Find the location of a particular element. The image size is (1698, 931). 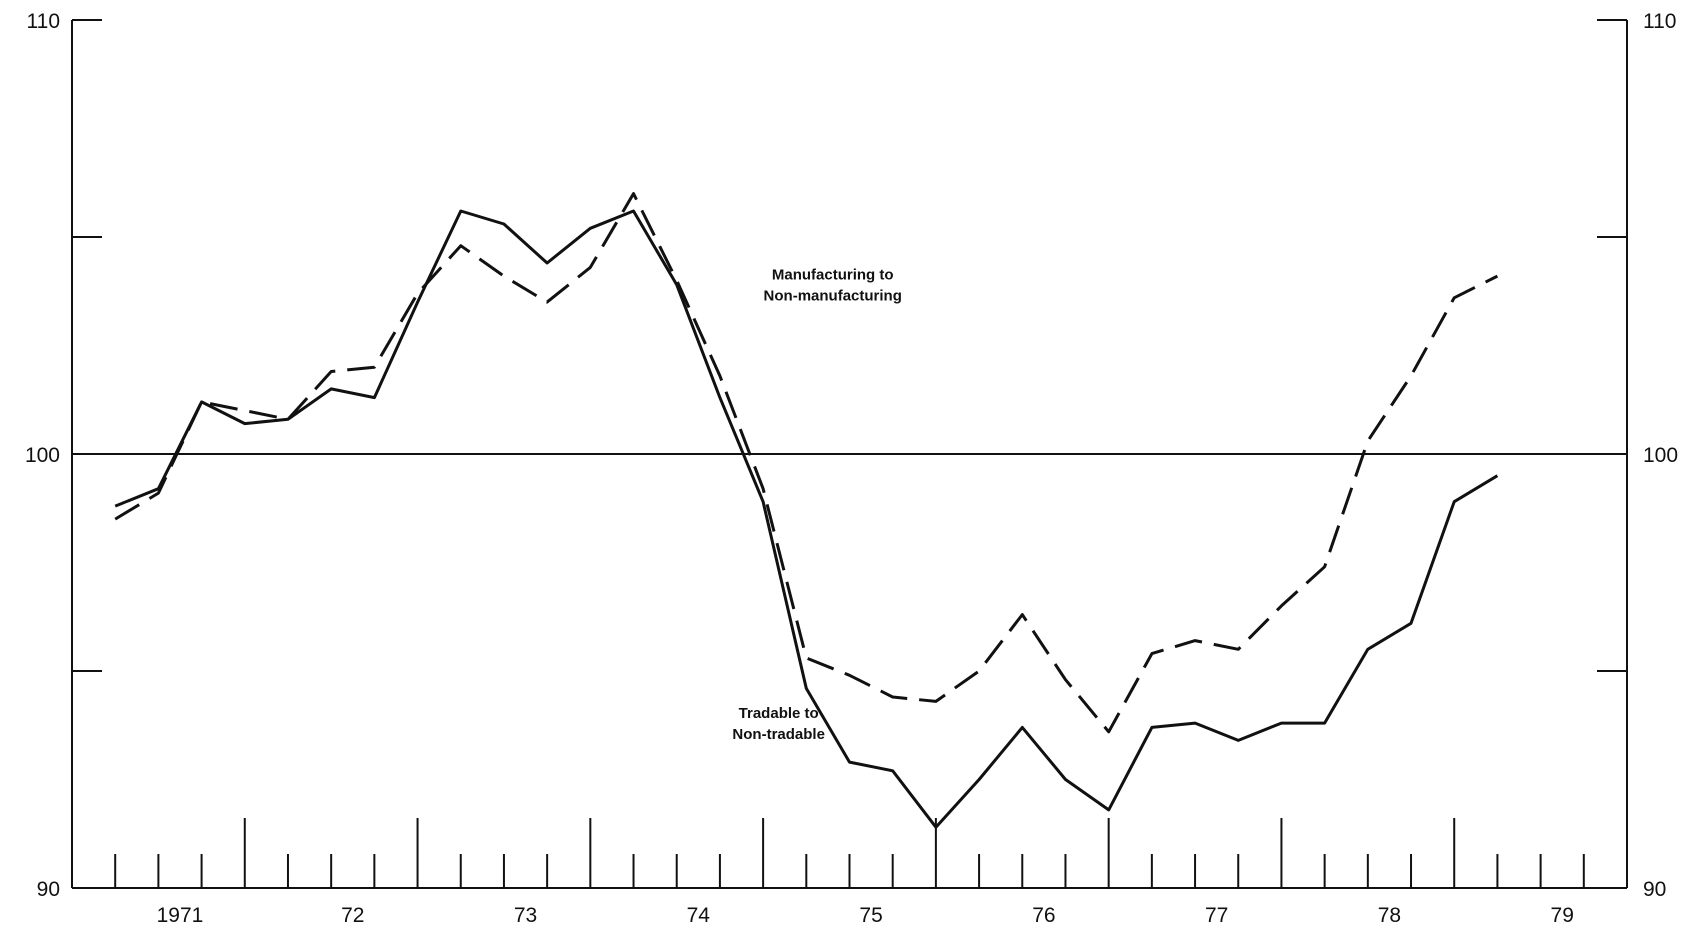

y-tick-label-left: 110 is located at coordinates (43, 21).